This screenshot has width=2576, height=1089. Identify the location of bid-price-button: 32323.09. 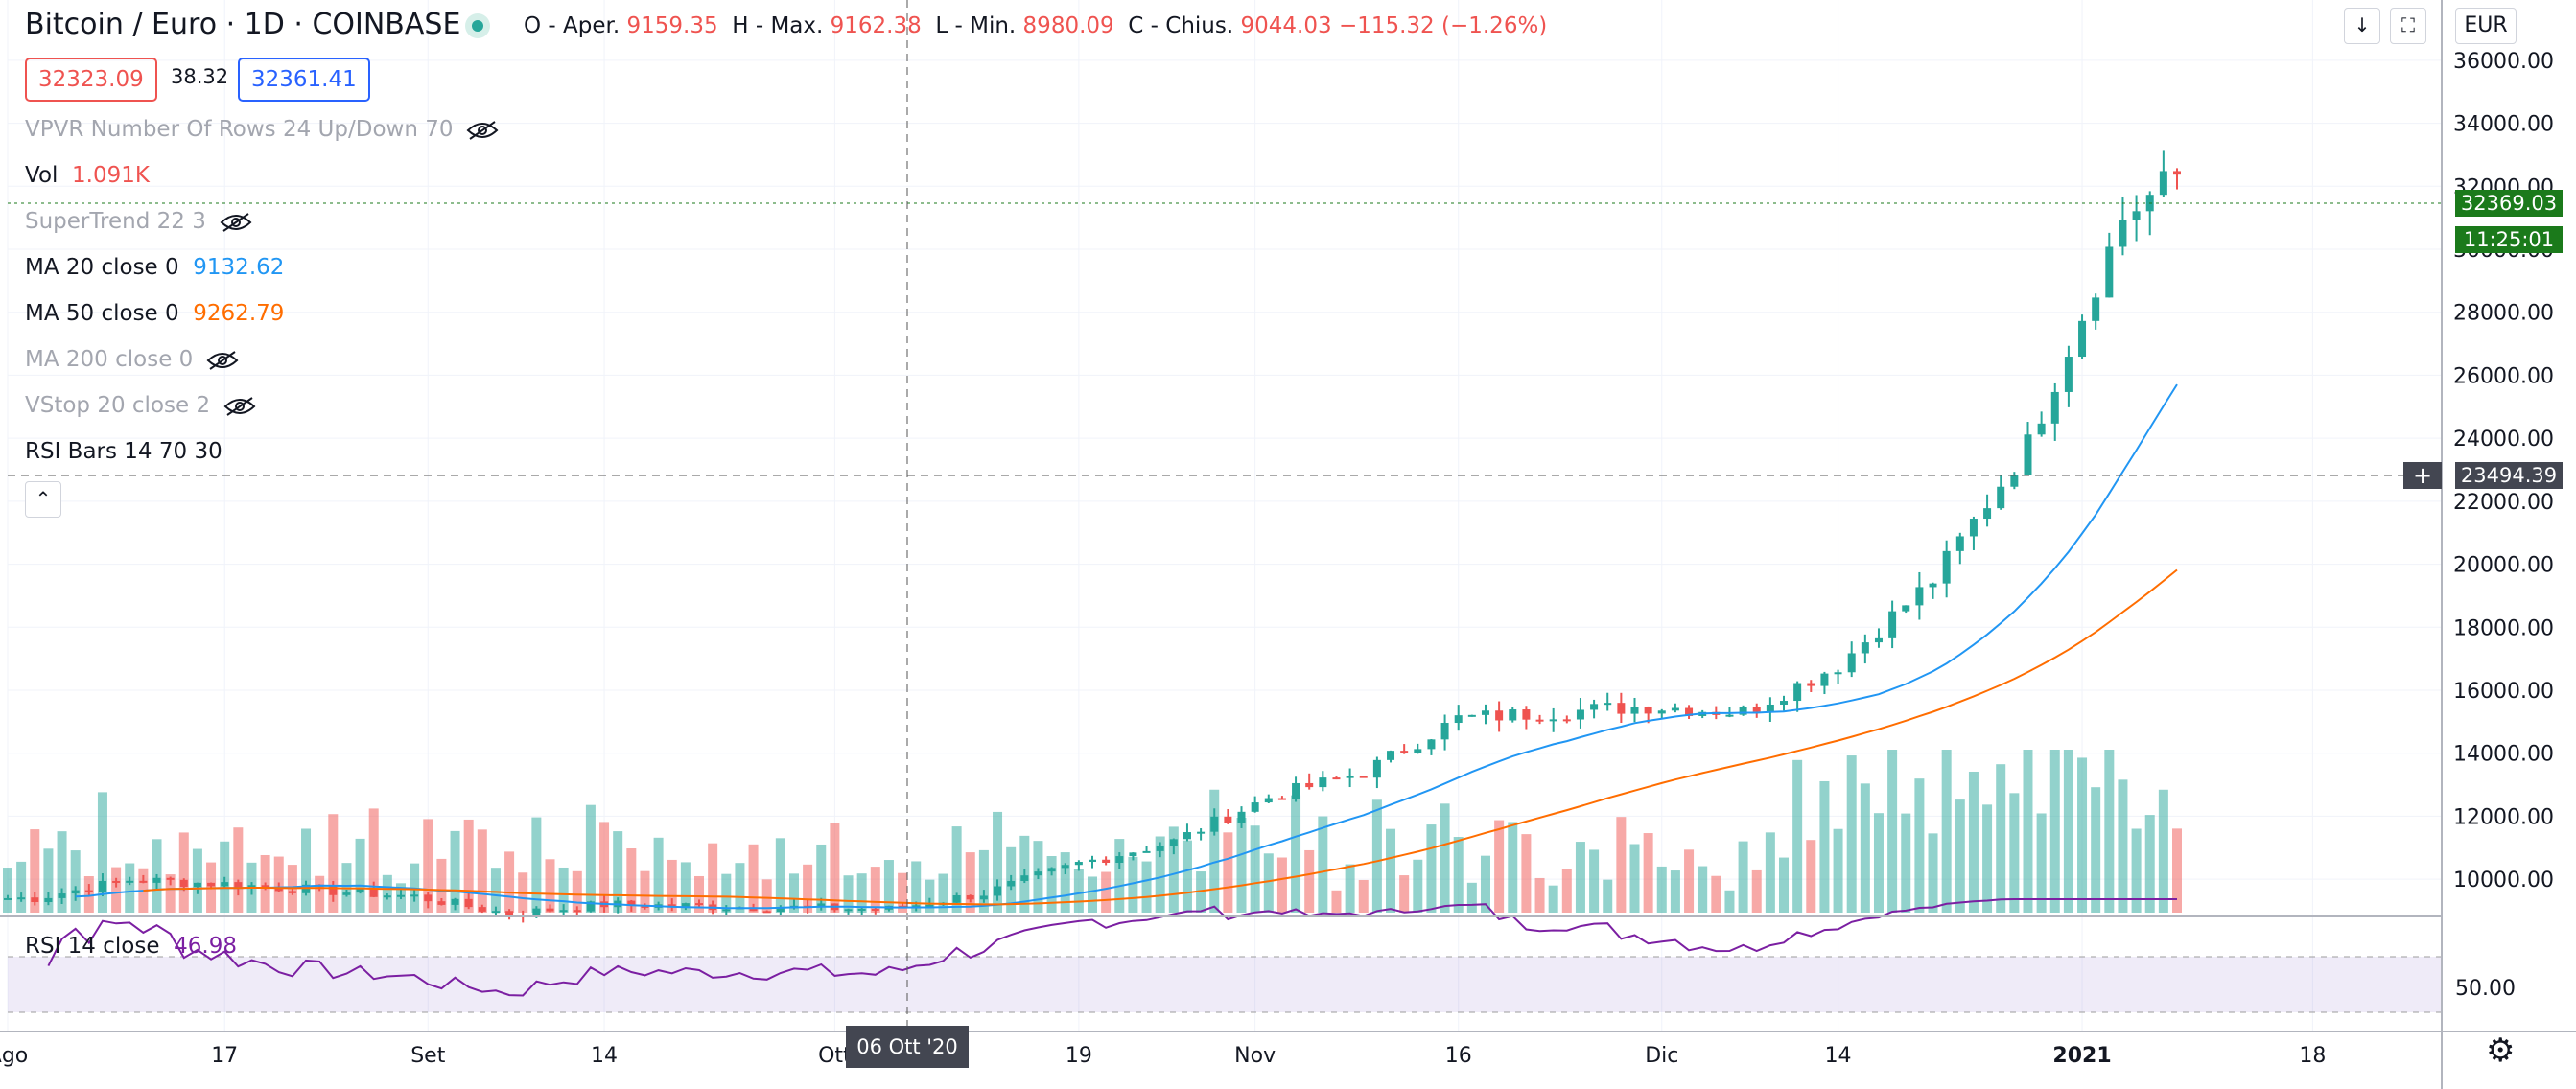
(91, 80).